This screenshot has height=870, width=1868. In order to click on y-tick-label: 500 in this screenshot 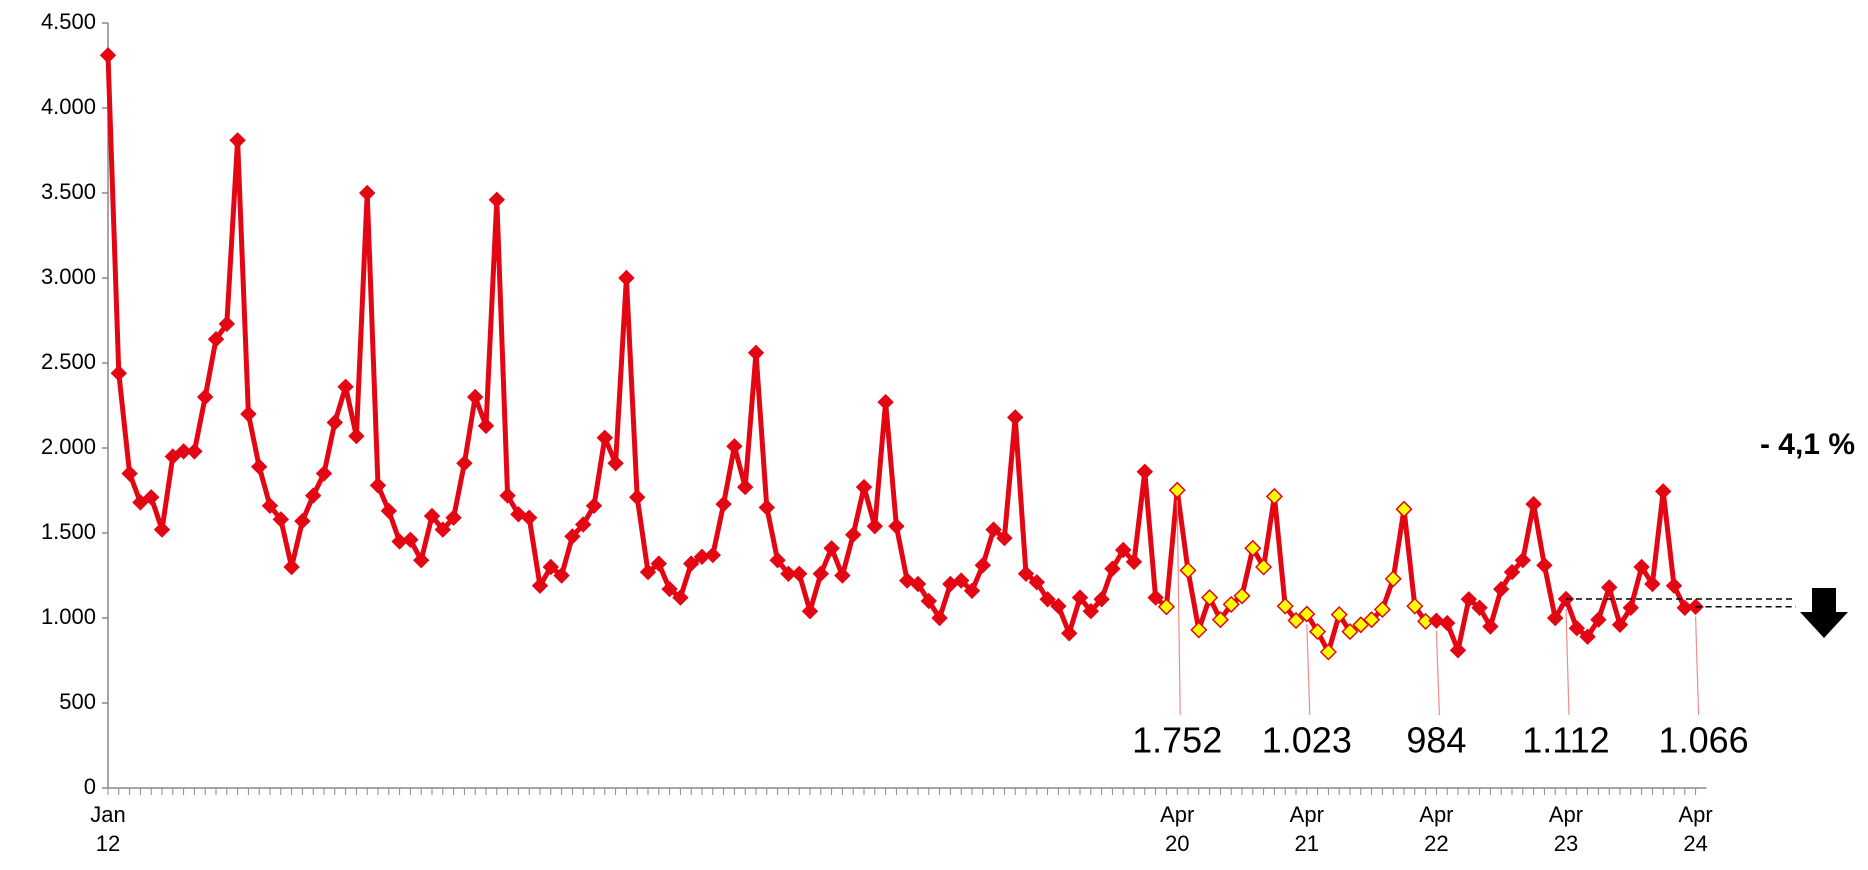, I will do `click(77, 701)`.